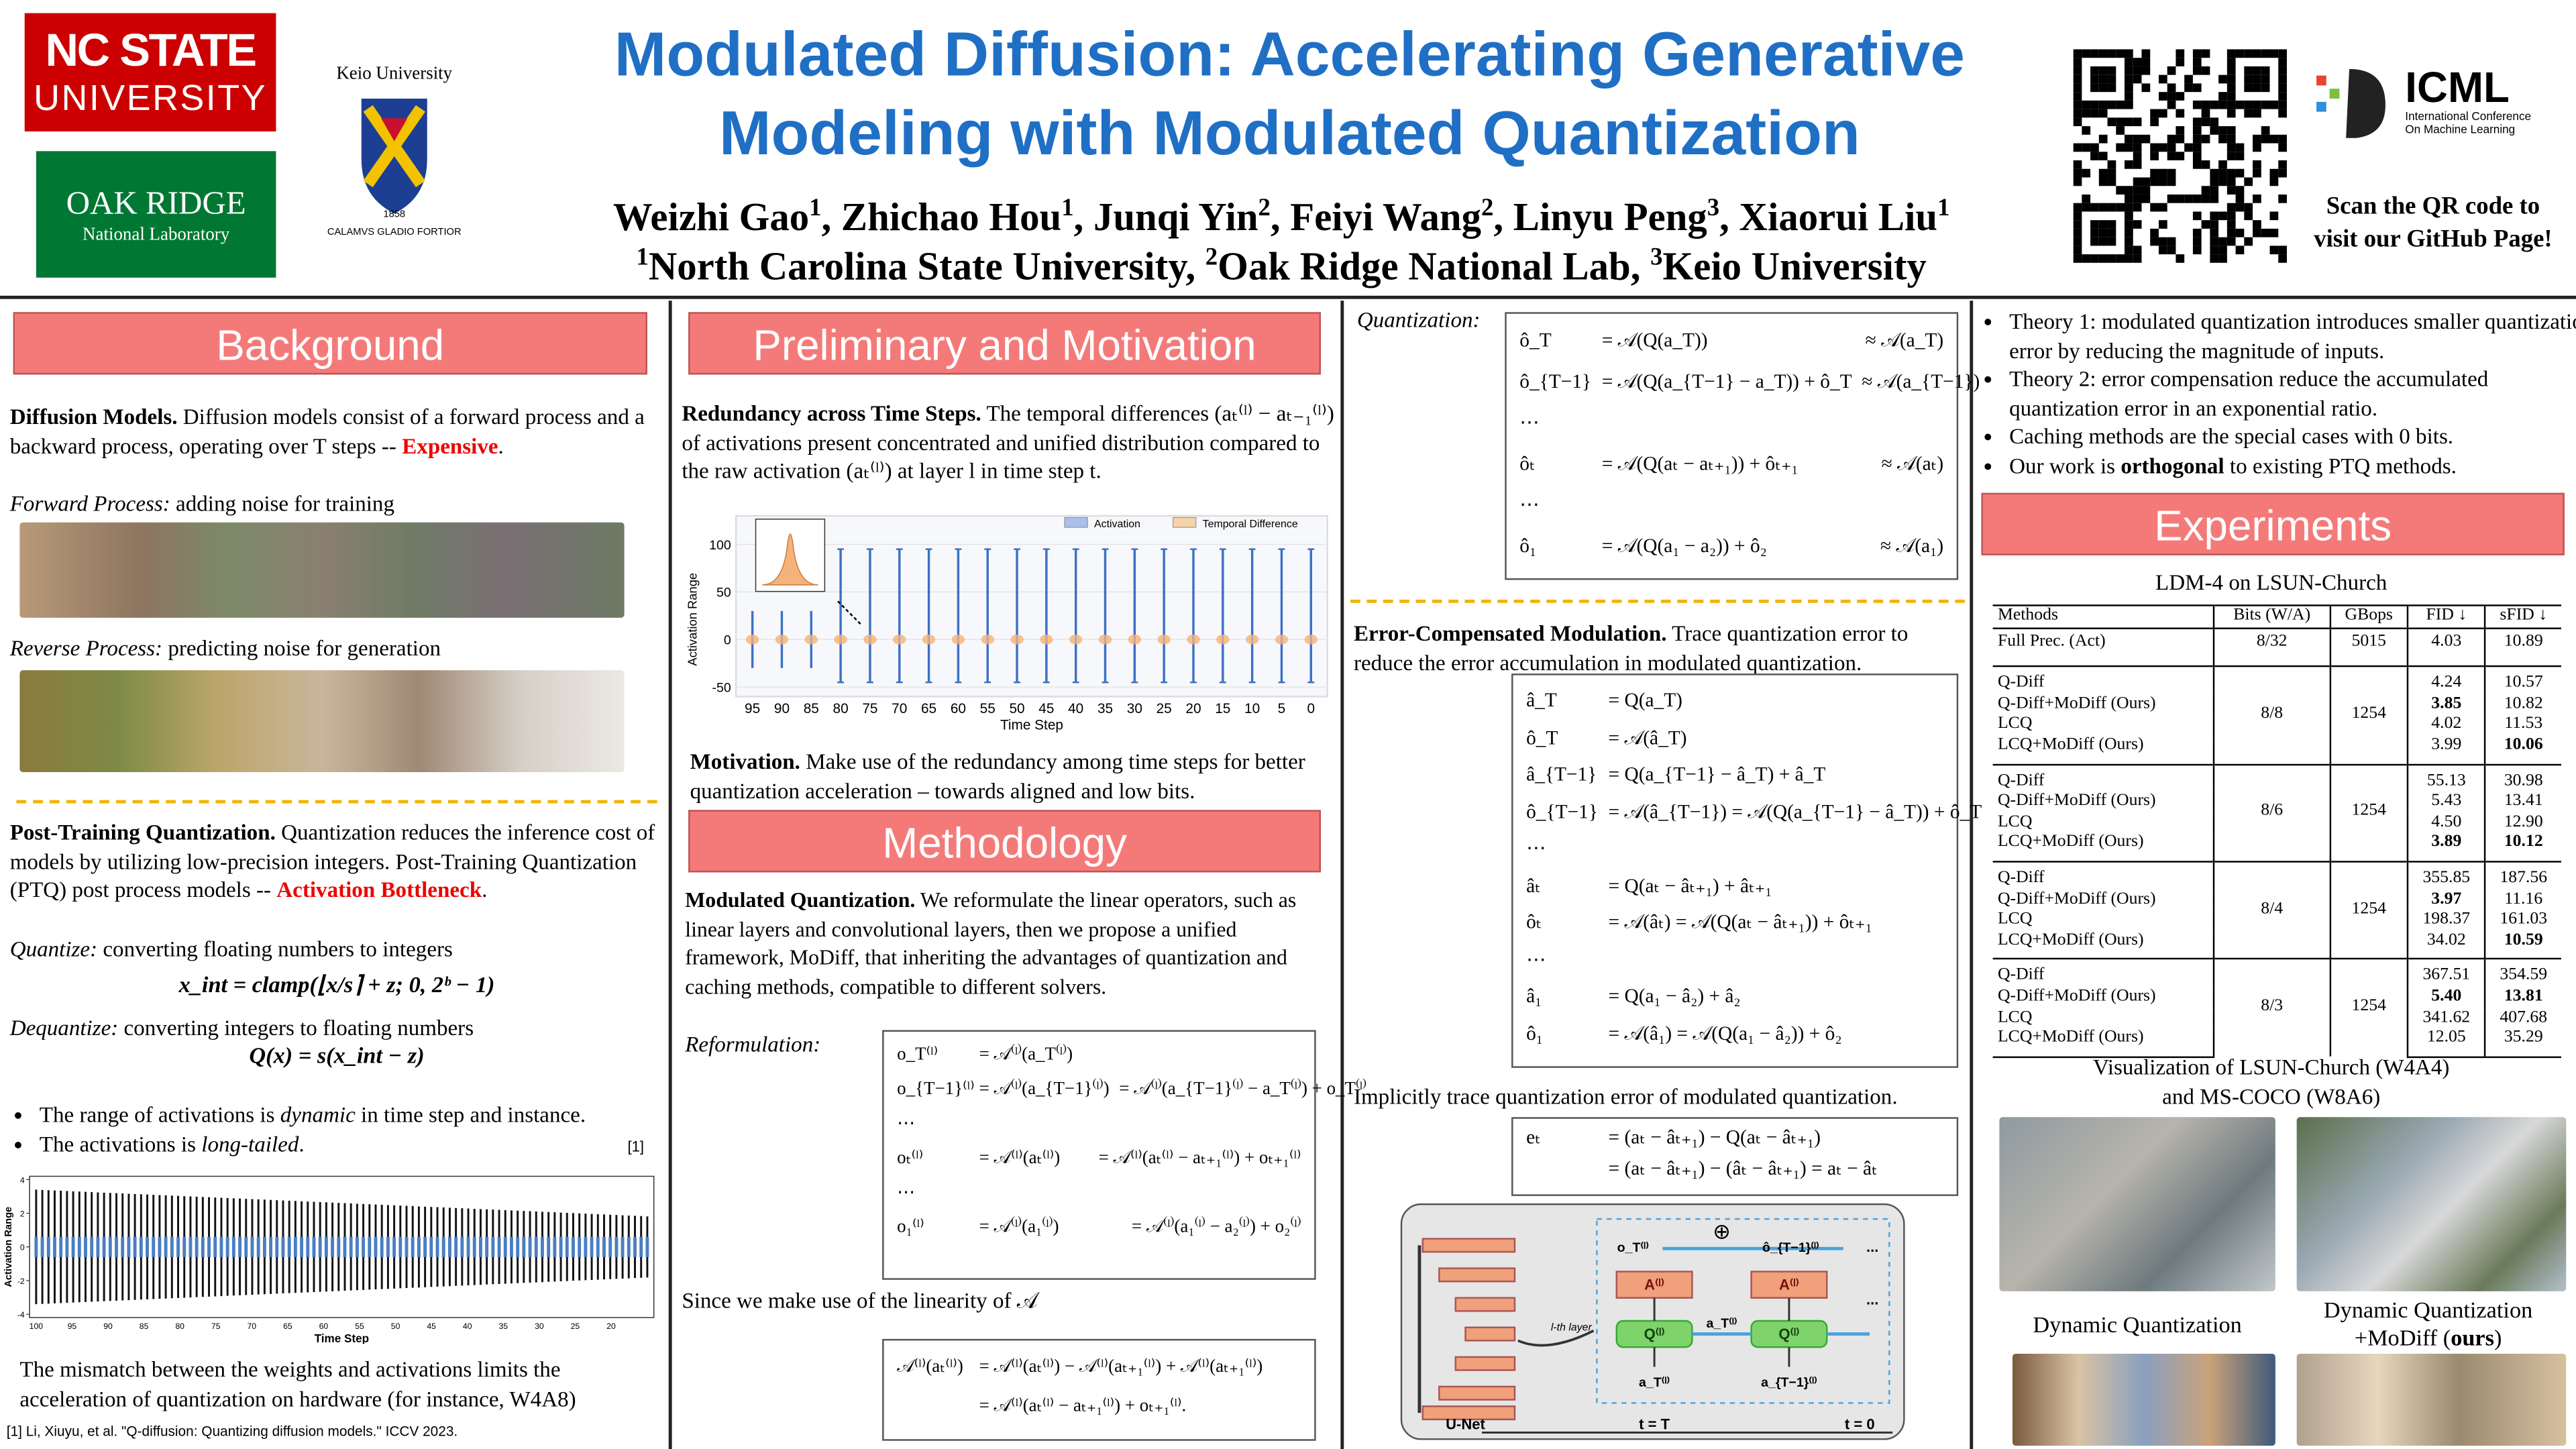 The height and width of the screenshot is (1449, 2576). What do you see at coordinates (1912, 545) in the screenshot?
I see `equation-part: ≈ 𝒜(a₁)` at bounding box center [1912, 545].